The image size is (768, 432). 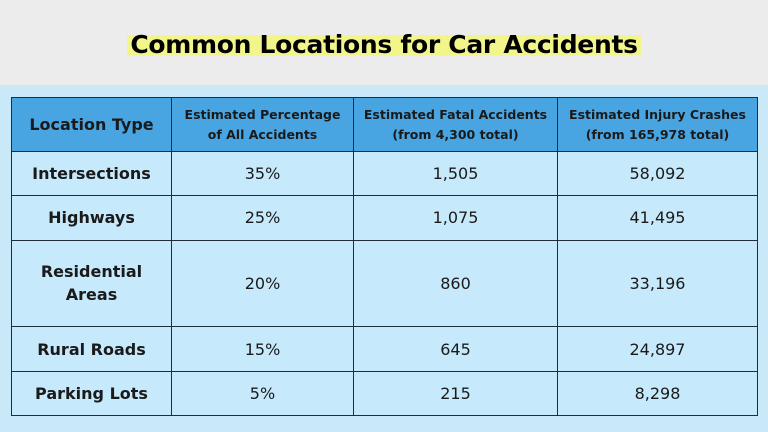 I want to click on cell-value: 41,495, so click(x=657, y=218).